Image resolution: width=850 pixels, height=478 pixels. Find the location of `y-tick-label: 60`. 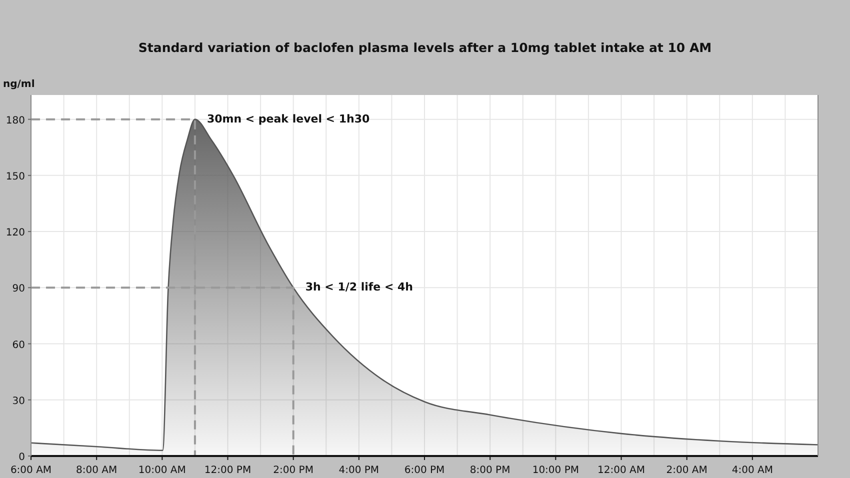

y-tick-label: 60 is located at coordinates (18, 345).